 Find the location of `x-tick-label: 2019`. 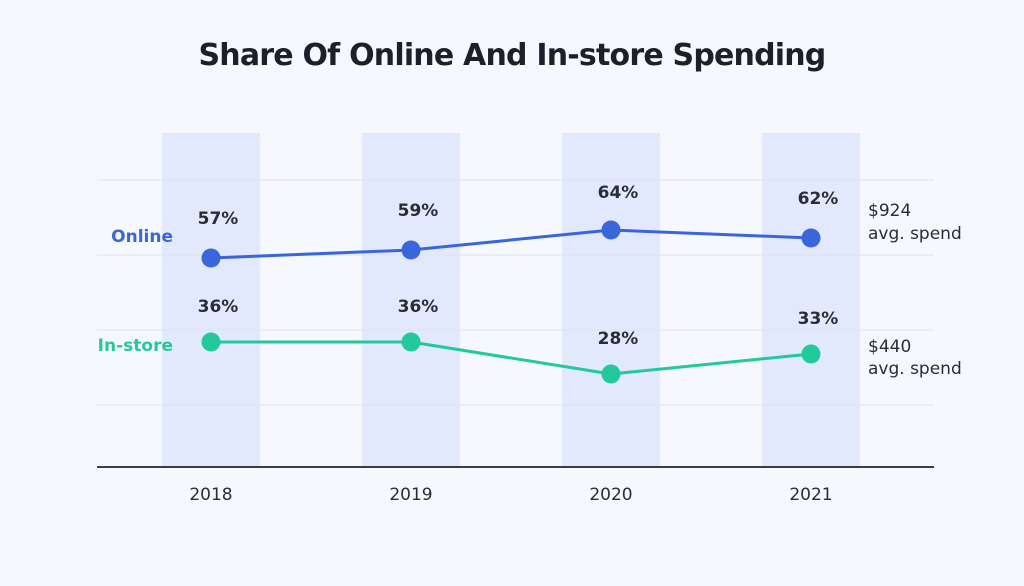

x-tick-label: 2019 is located at coordinates (410, 495).